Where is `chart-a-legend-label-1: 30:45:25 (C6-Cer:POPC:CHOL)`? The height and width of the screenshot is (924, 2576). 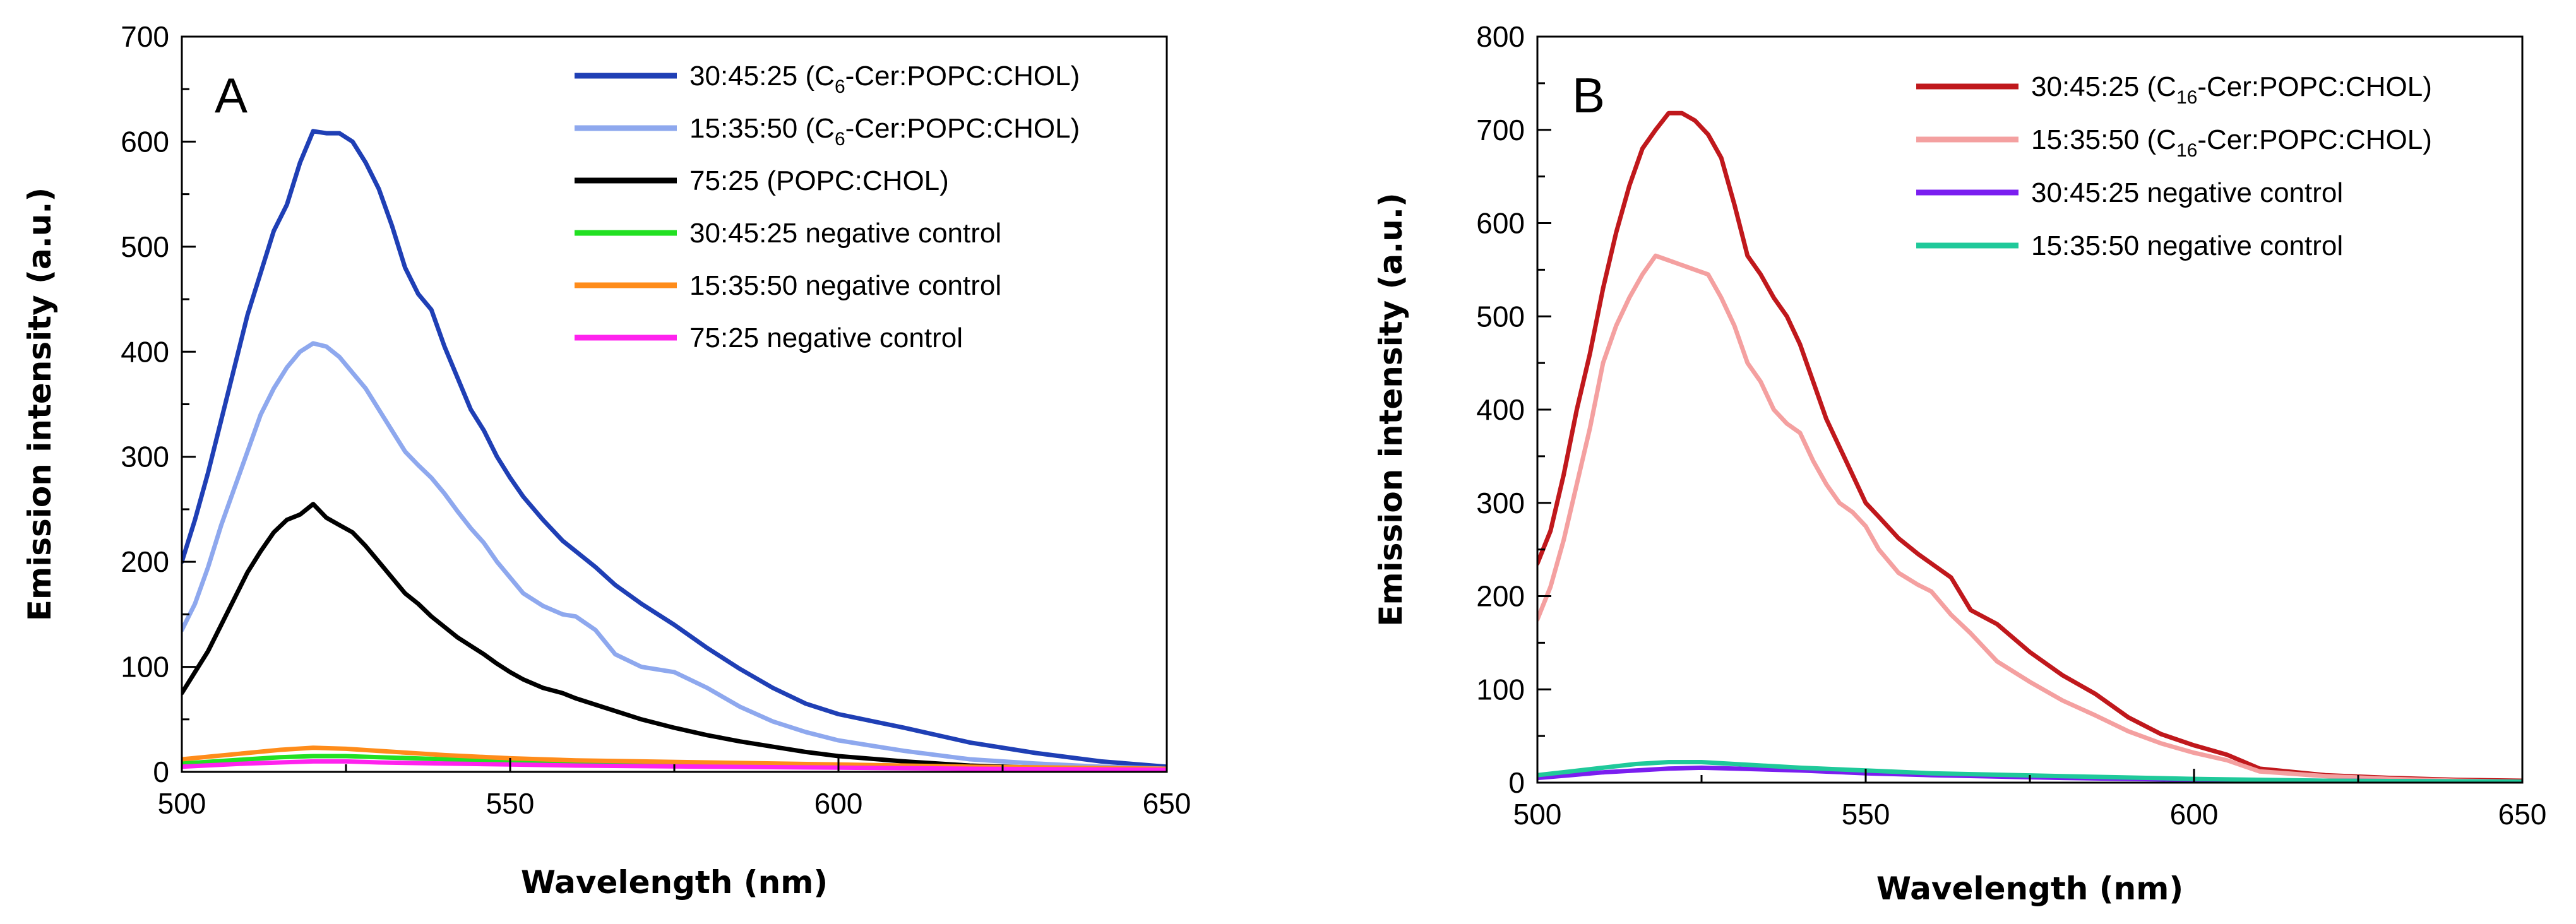 chart-a-legend-label-1: 30:45:25 (C6-Cer:POPC:CHOL) is located at coordinates (884, 79).